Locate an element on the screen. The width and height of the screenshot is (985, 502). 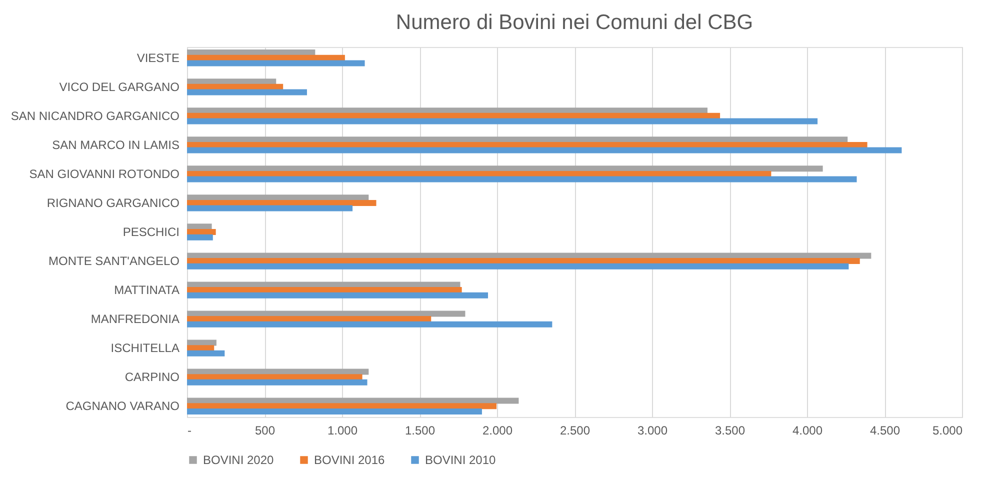
chart-title: Numero di Bovini nei Comuni del CBG is located at coordinates (575, 22).